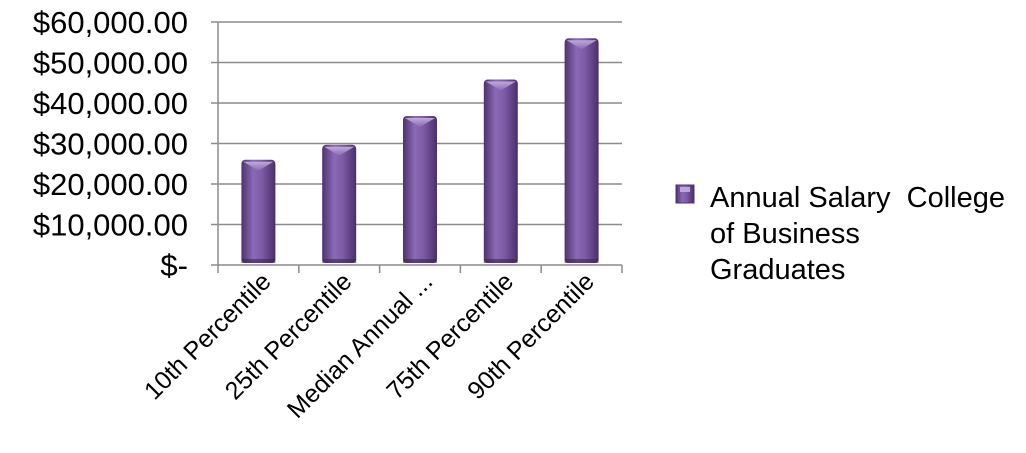 The image size is (1026, 453). What do you see at coordinates (777, 270) in the screenshot?
I see `legend-label: Graduates` at bounding box center [777, 270].